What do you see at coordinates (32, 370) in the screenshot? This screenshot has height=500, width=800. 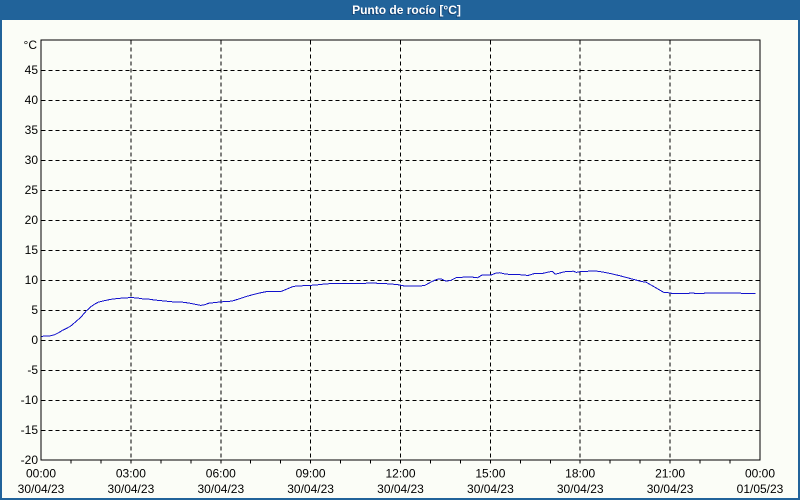 I see `svg-text: -5` at bounding box center [32, 370].